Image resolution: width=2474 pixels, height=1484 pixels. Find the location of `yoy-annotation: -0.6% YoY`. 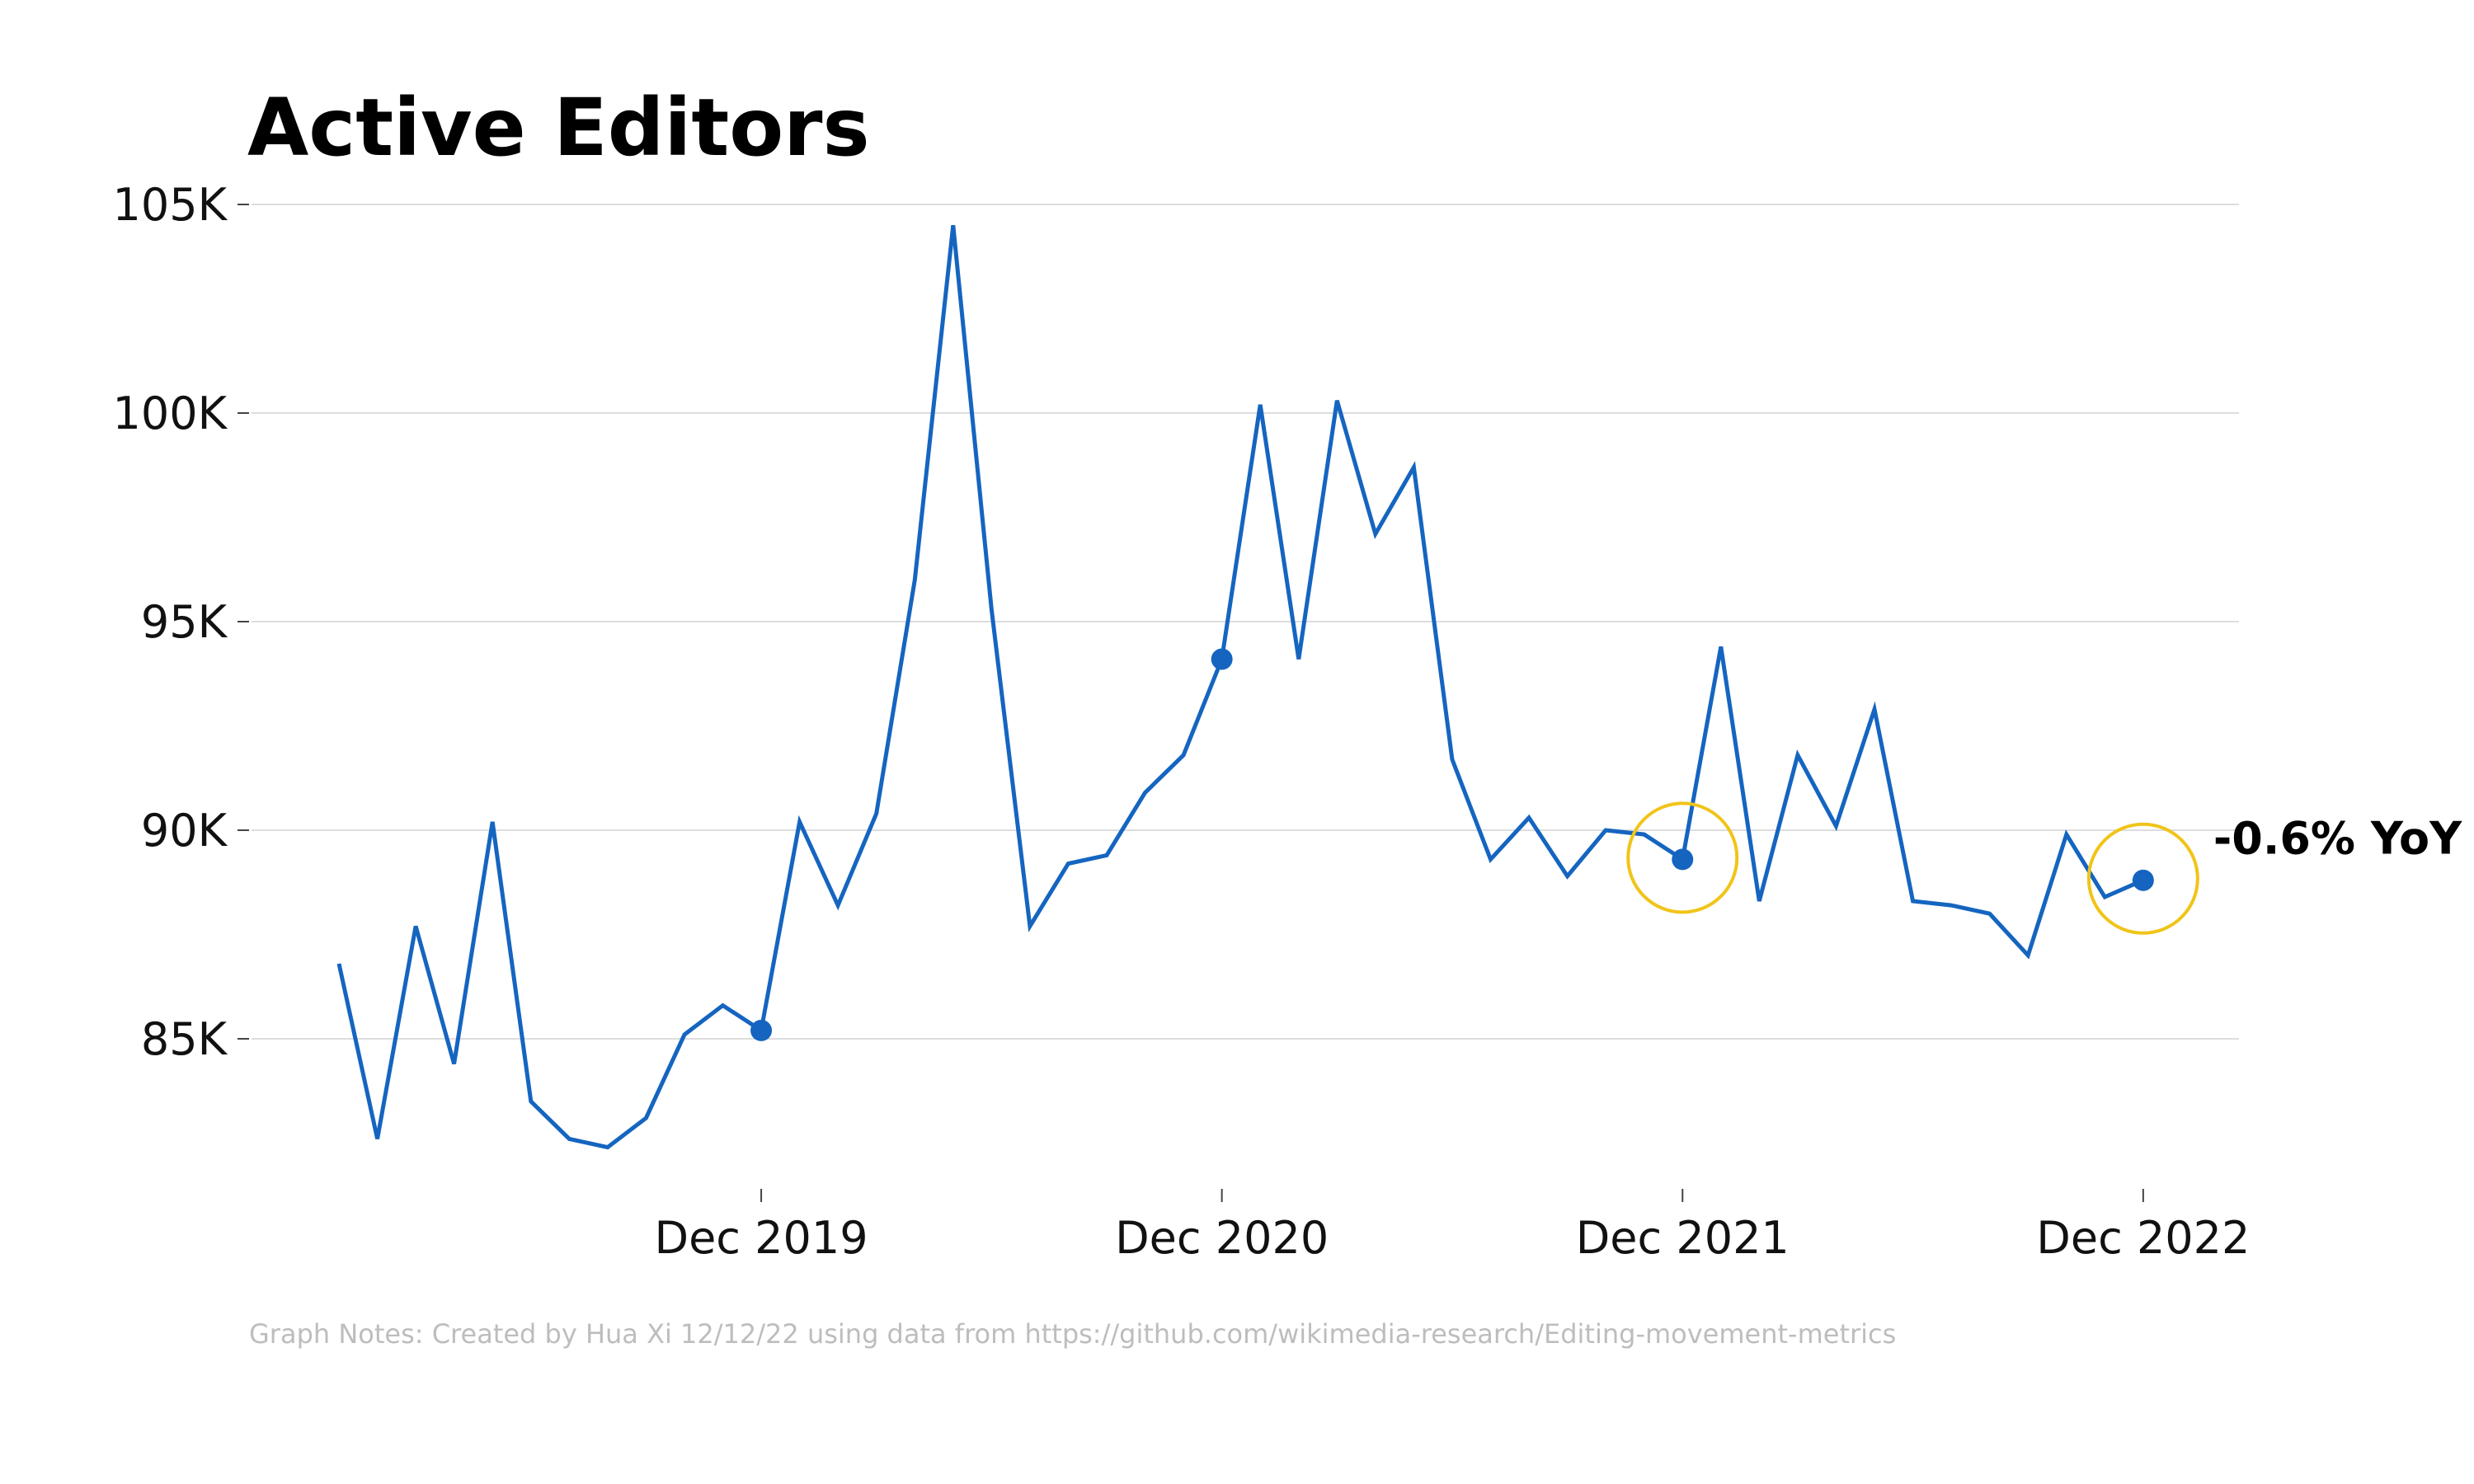

yoy-annotation: -0.6% YoY is located at coordinates (2337, 839).